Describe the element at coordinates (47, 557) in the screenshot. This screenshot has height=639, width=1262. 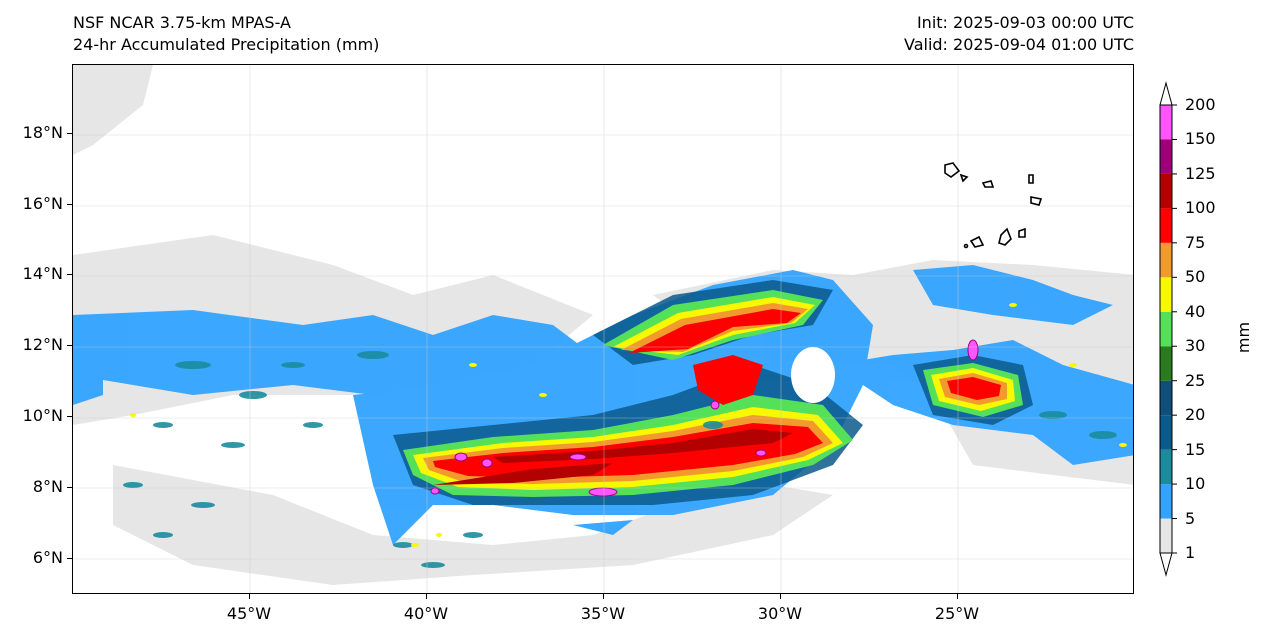
I see `ytick-label: 6°N` at that location.